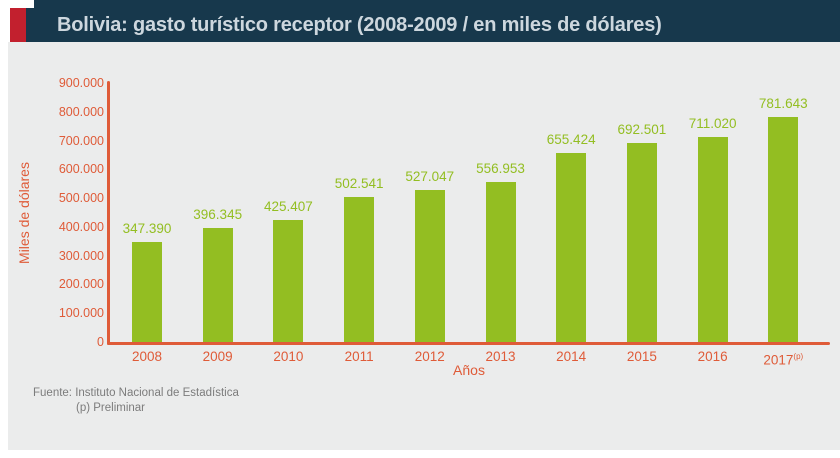  Describe the element at coordinates (147, 292) in the screenshot. I see `bar-2008` at that location.